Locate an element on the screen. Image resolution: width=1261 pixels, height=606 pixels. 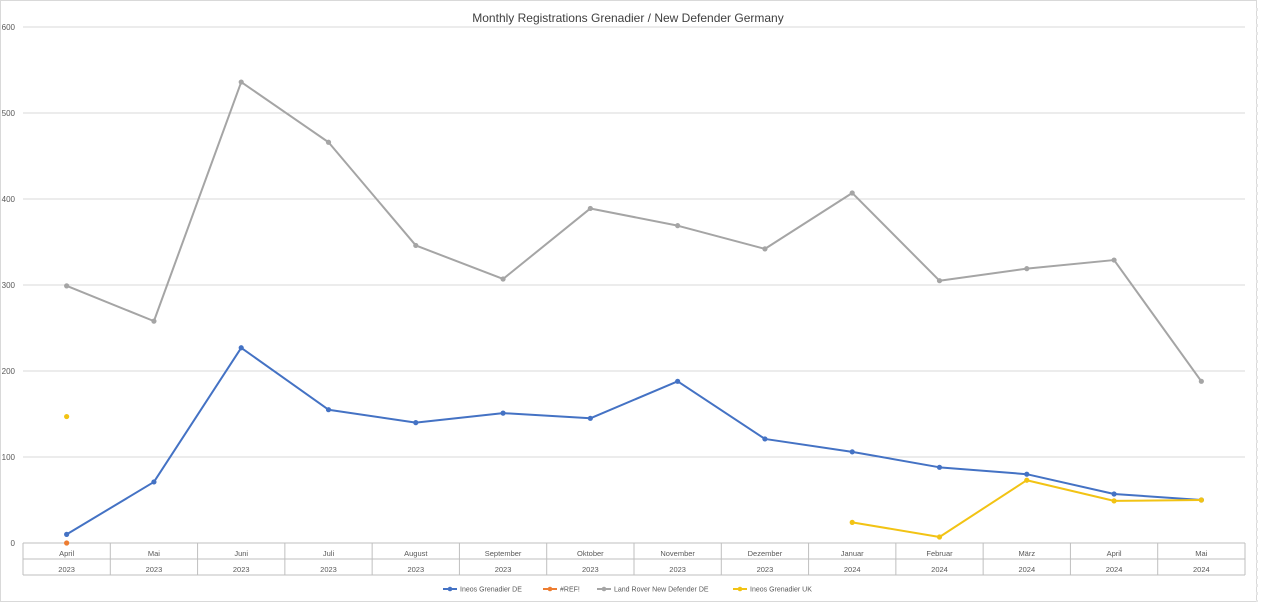
legend-item: Ineos Grenadier UK is located at coordinates (772, 590).